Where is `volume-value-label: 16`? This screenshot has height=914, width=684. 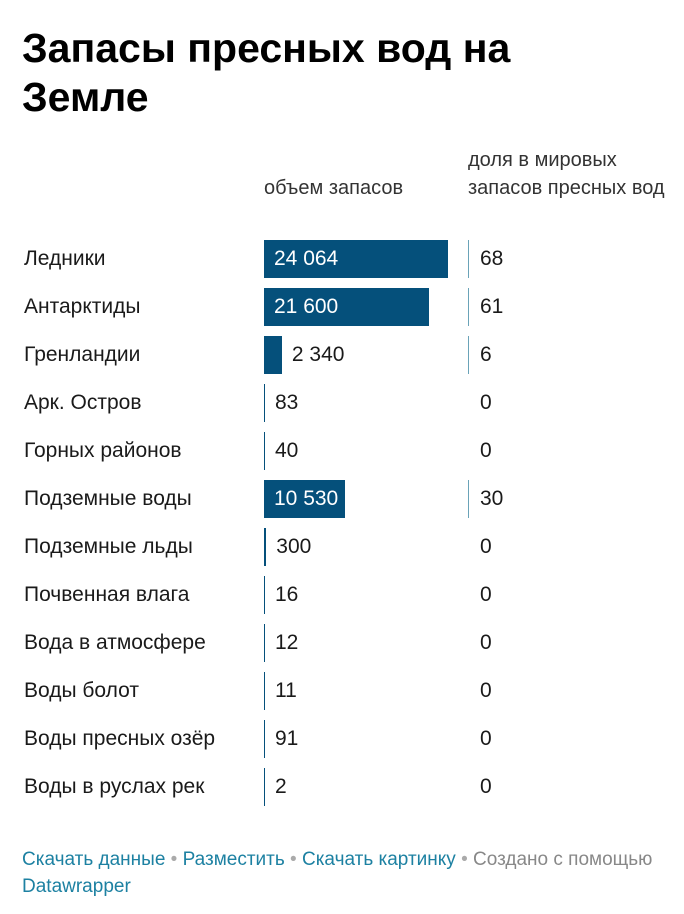 volume-value-label: 16 is located at coordinates (287, 594).